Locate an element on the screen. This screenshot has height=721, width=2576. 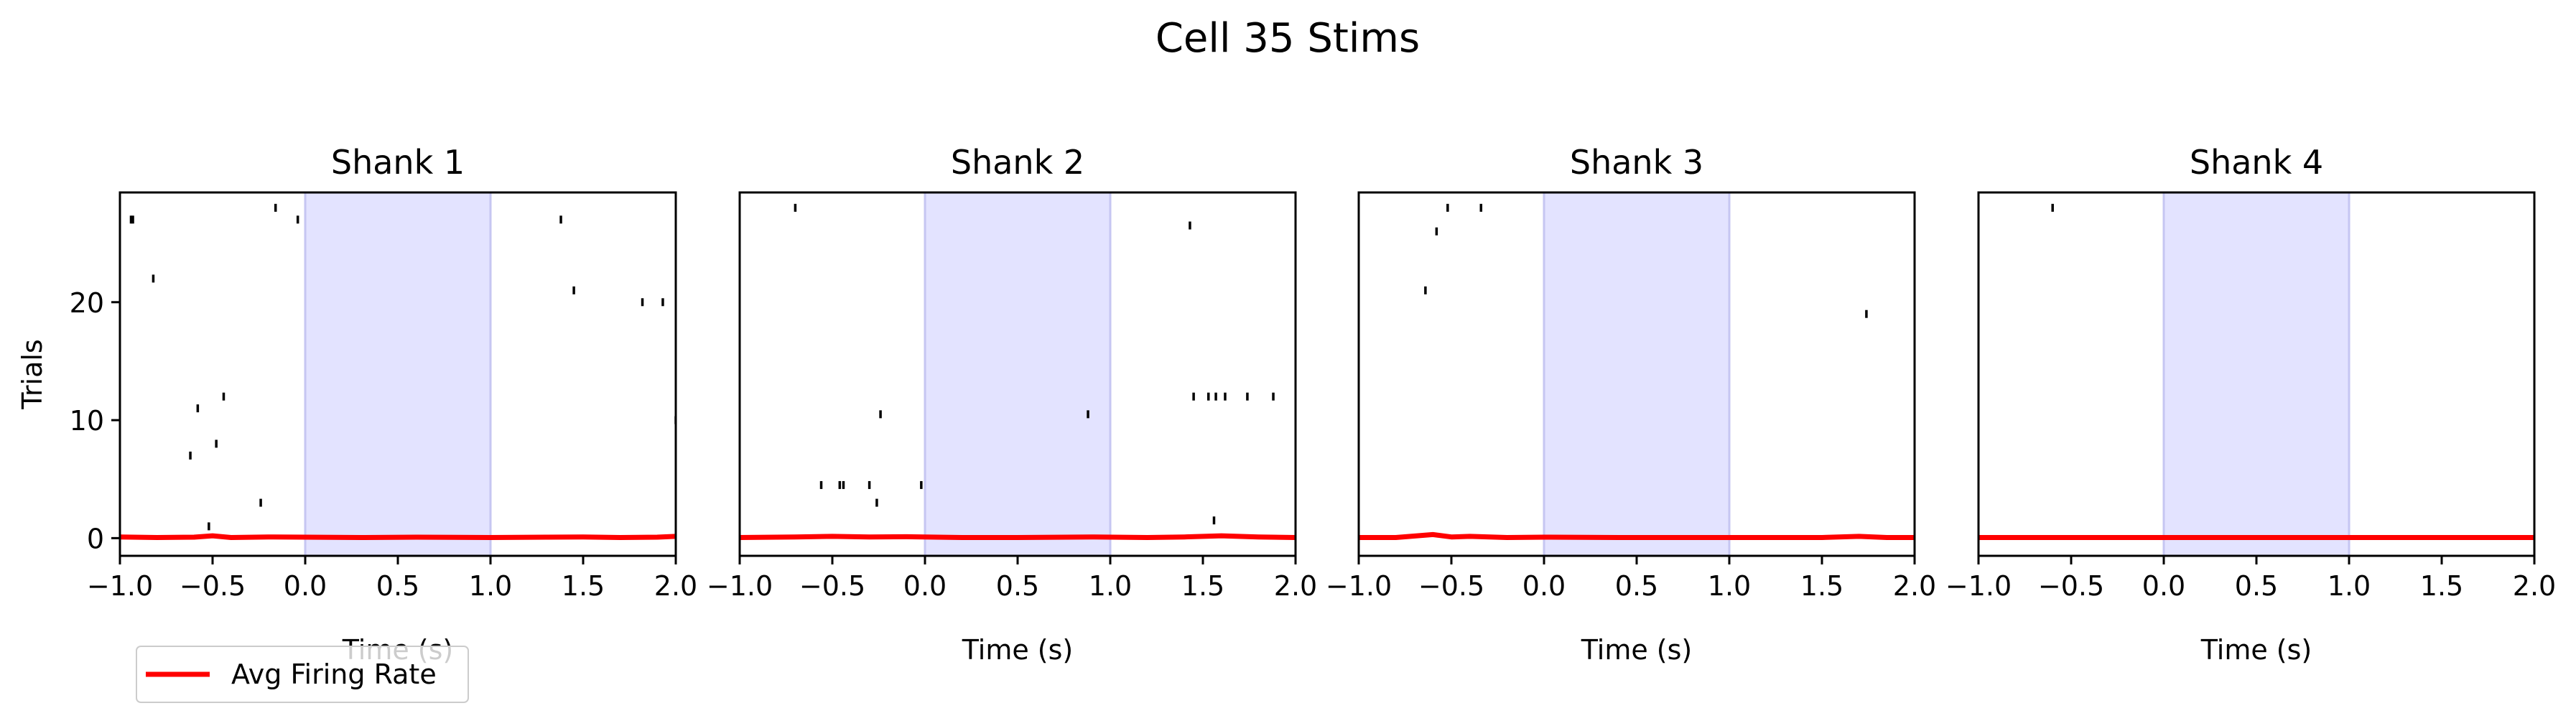
panel-title: Shank 4 is located at coordinates (2256, 162).